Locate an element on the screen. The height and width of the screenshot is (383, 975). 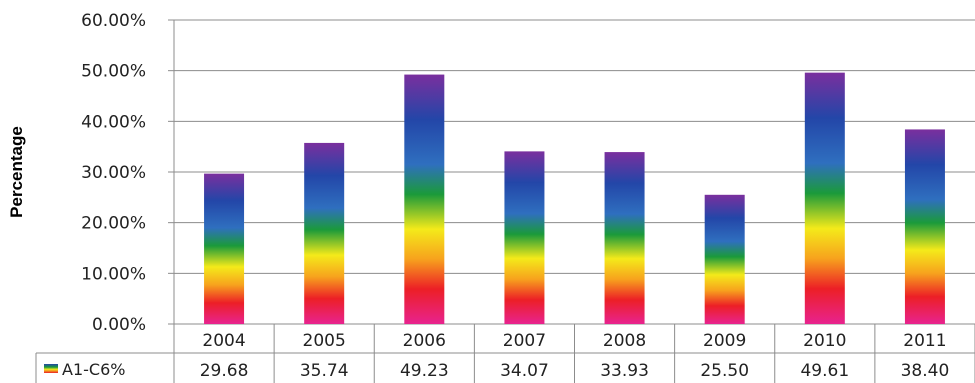
bar-2011 is located at coordinates (924, 226).